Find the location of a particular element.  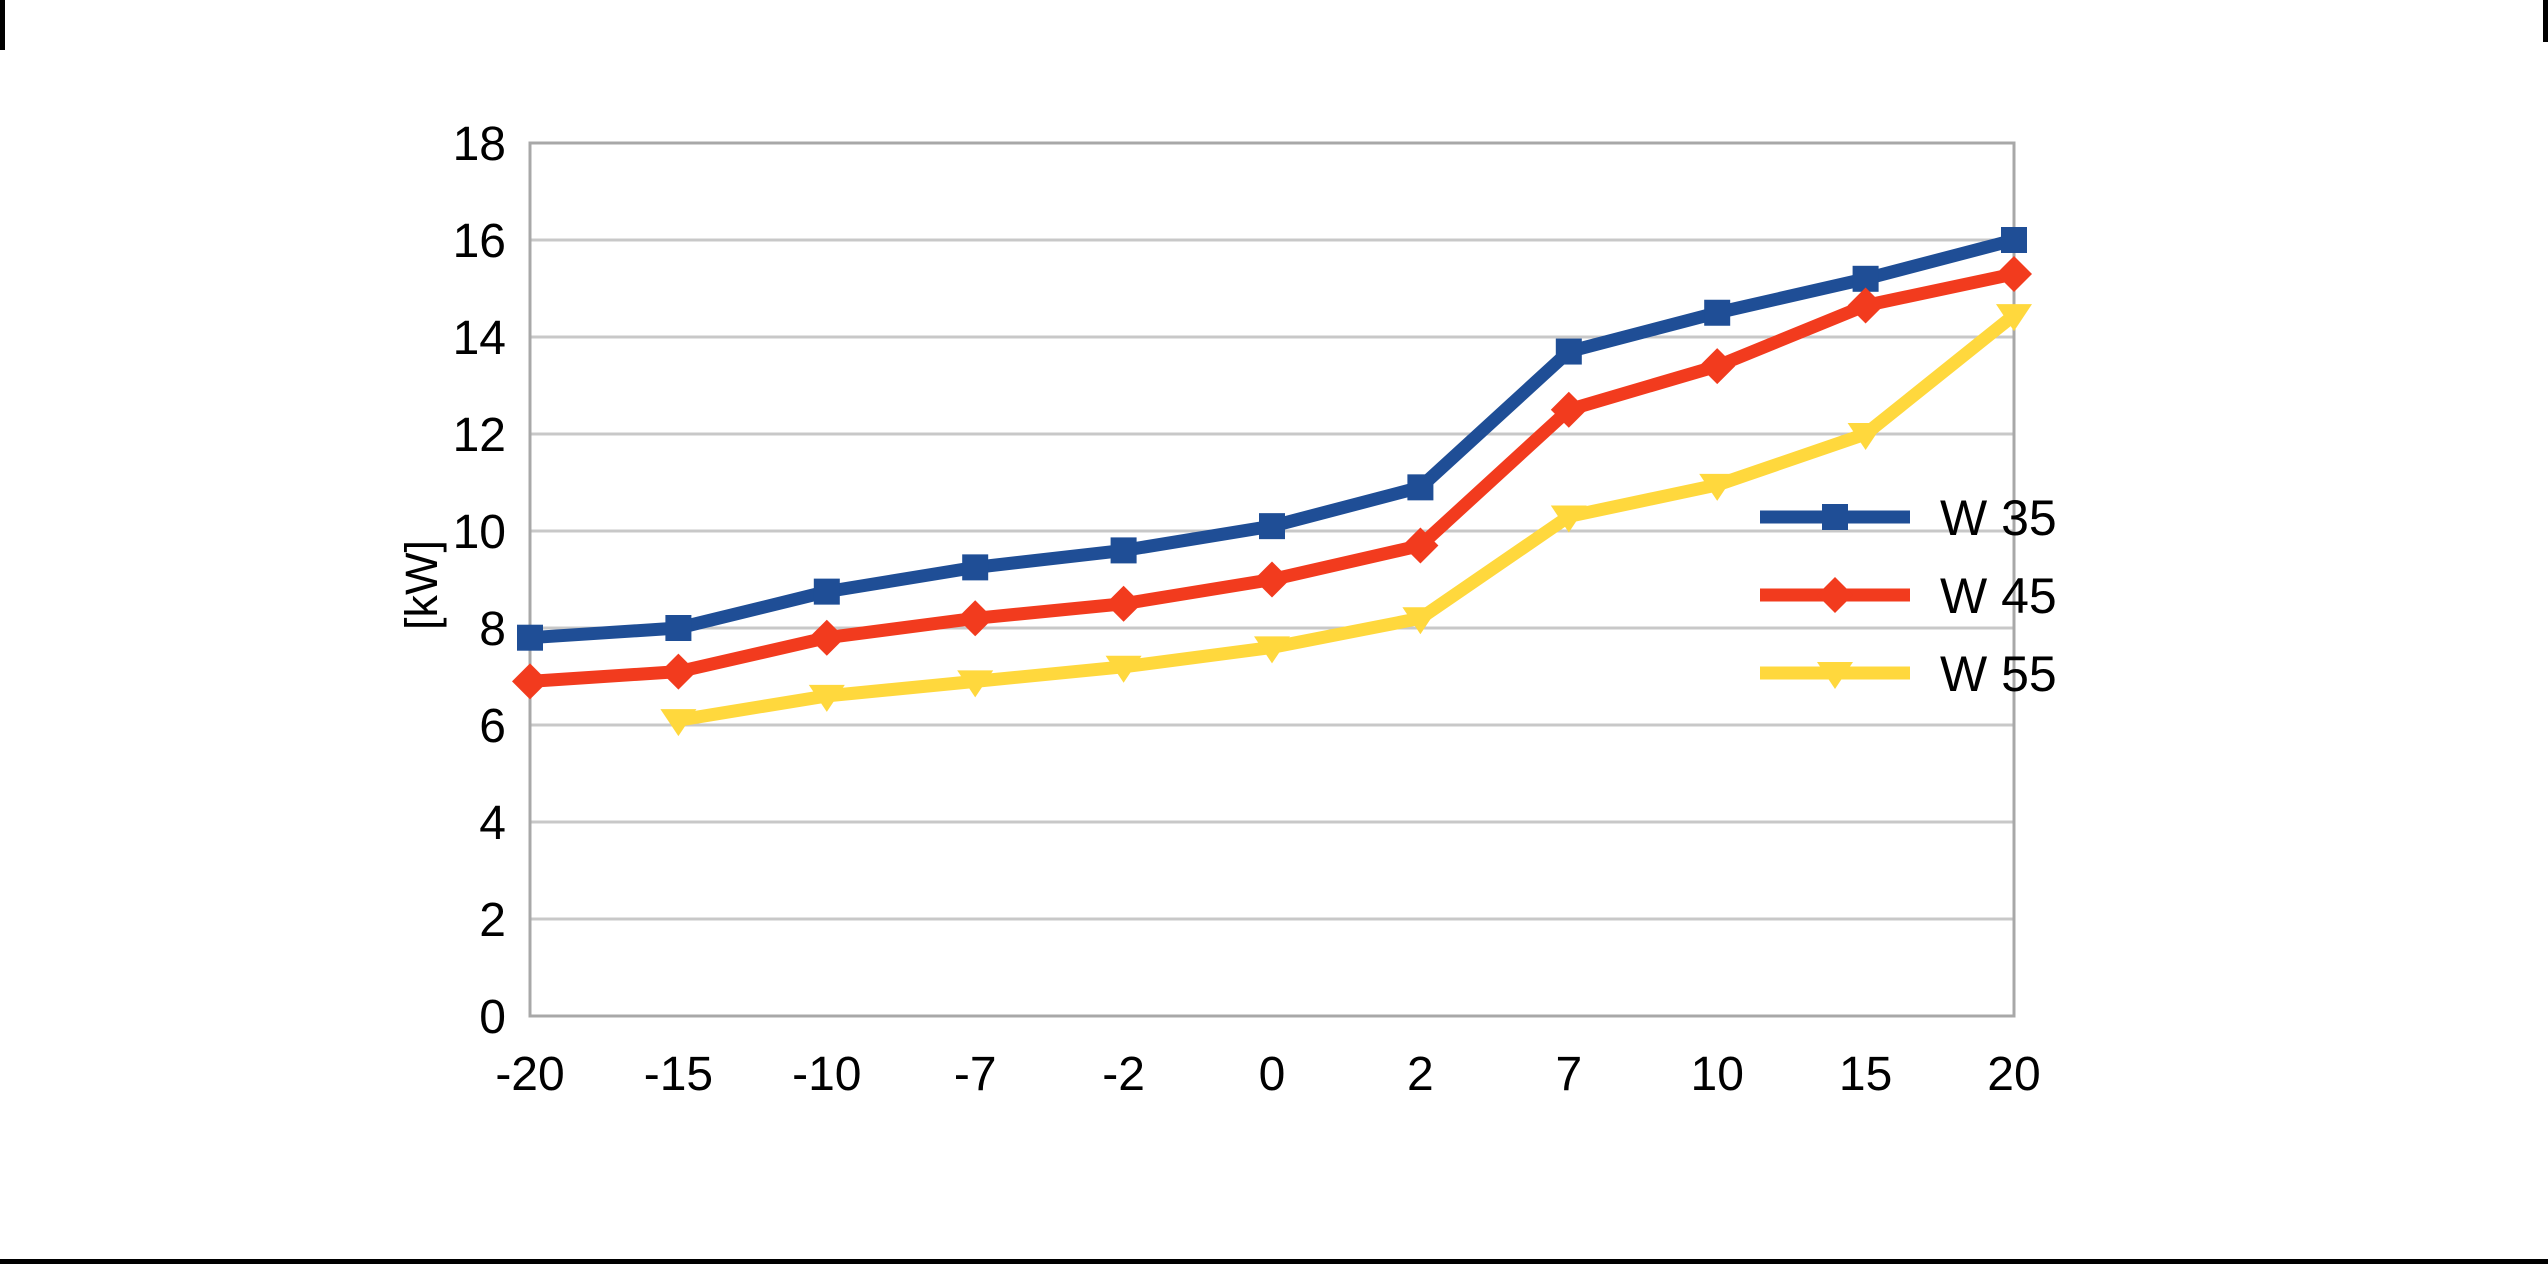

y-tick-label: 18 is located at coordinates (479, 144).